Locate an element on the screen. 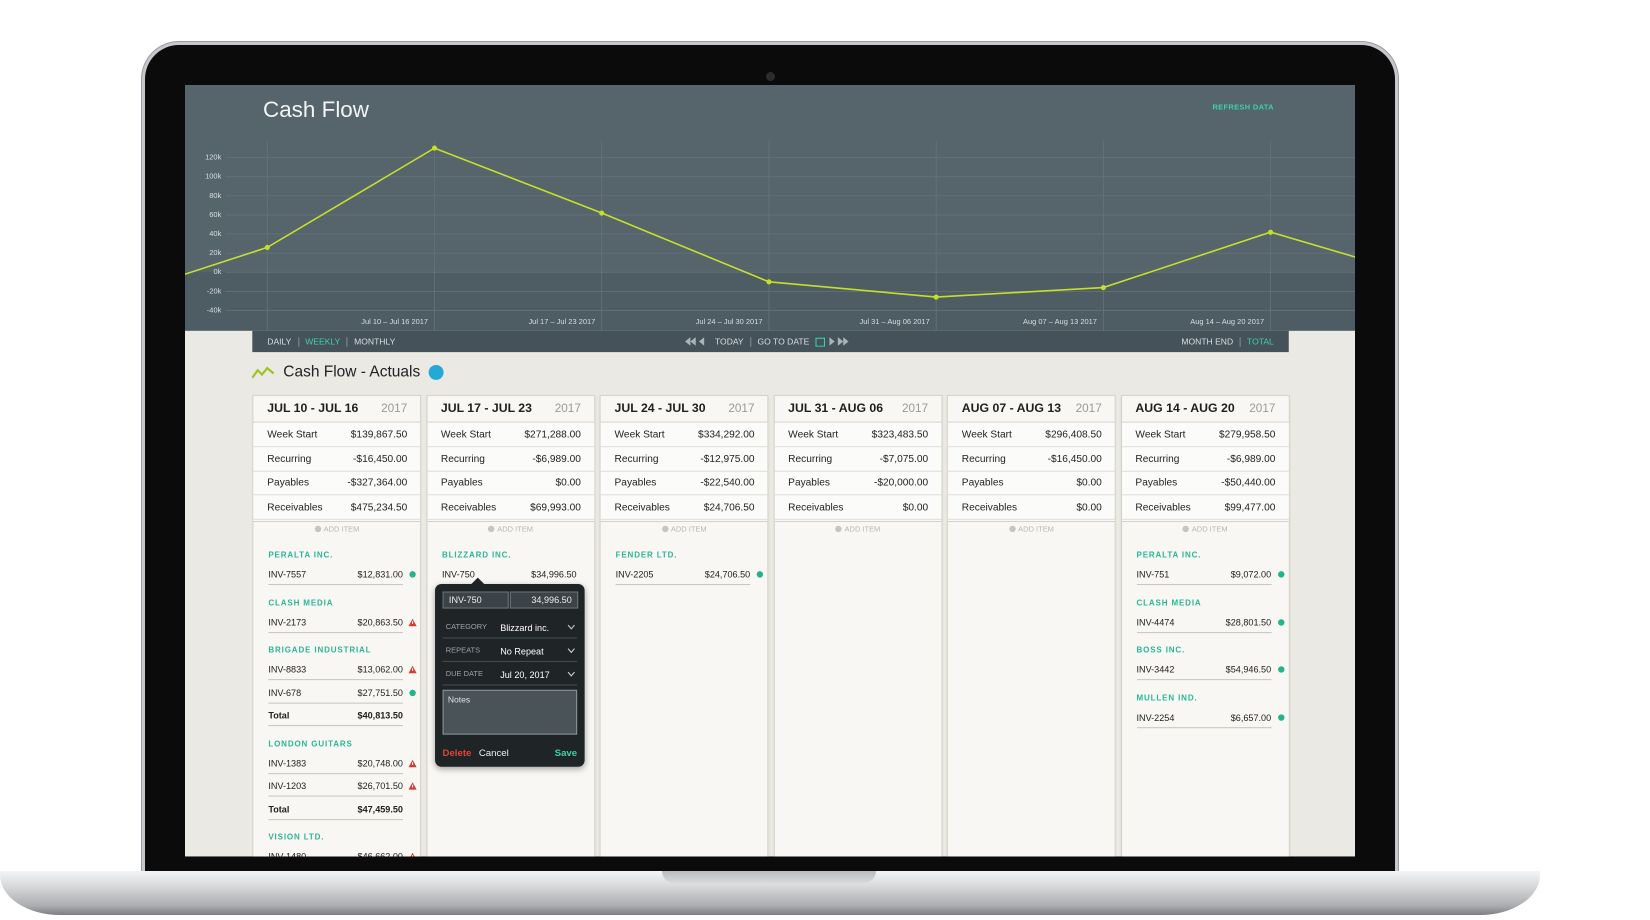 Image resolution: width=1650 pixels, height=920 pixels. summary-row: Week Start $139,867.50 is located at coordinates (337, 435).